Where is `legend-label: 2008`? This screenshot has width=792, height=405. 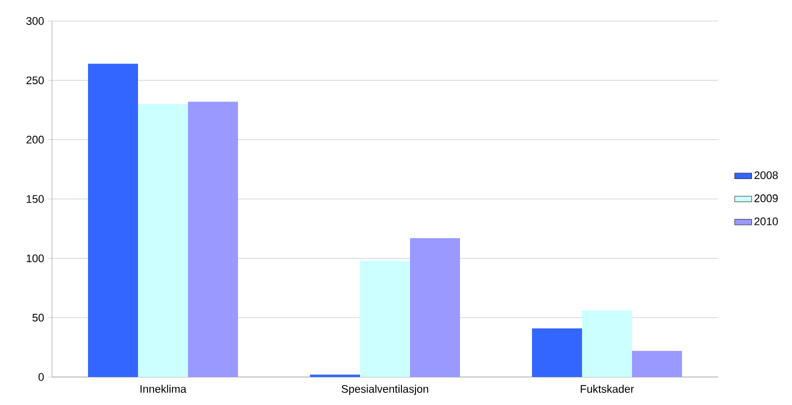 legend-label: 2008 is located at coordinates (766, 175).